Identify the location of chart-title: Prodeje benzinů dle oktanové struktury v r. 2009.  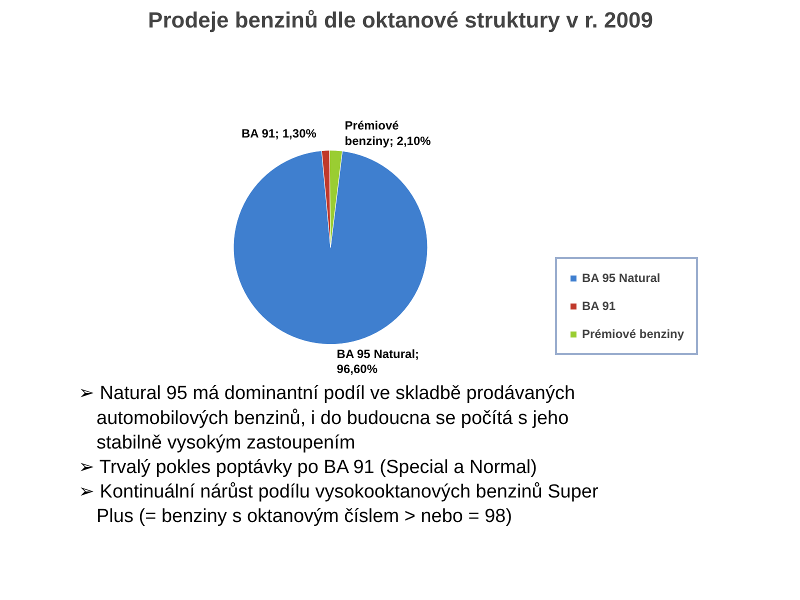
(400, 20).